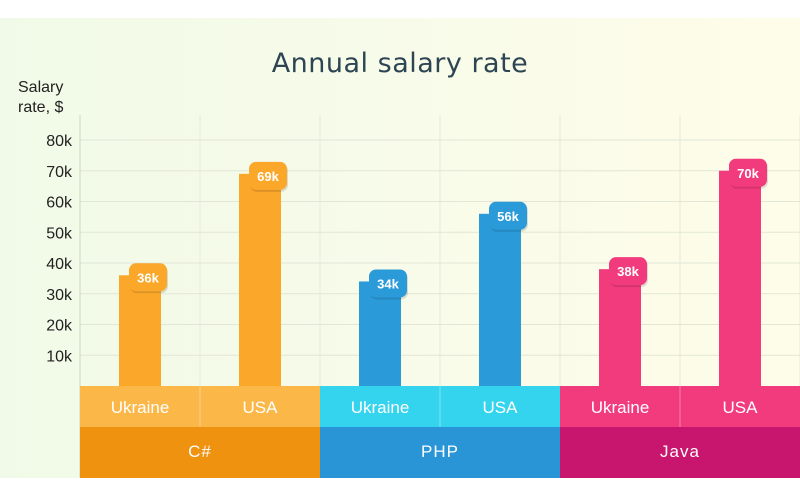 The height and width of the screenshot is (499, 800). I want to click on value-label: 34k, so click(388, 283).